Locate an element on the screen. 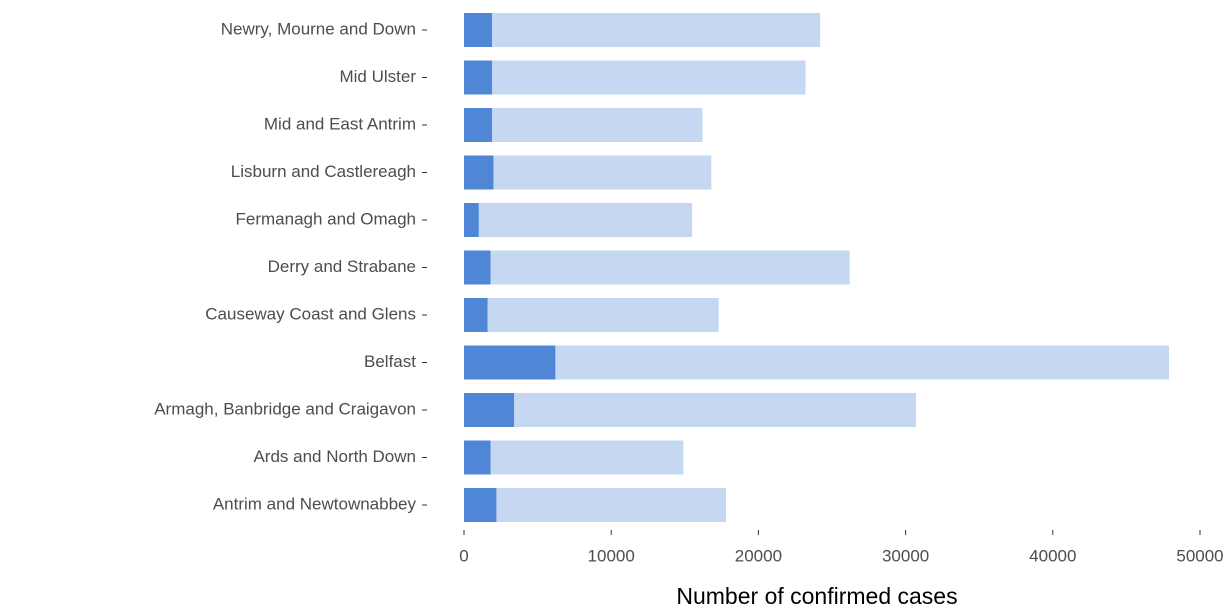  x-tick-label: 20000 is located at coordinates (758, 555).